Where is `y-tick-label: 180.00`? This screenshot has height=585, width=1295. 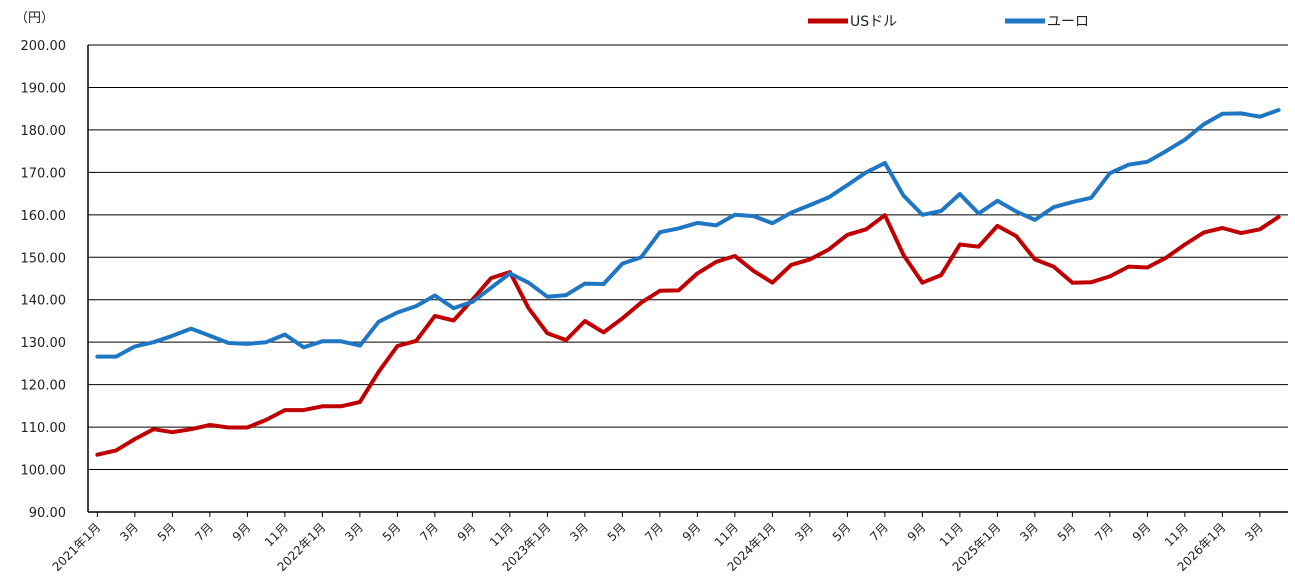
y-tick-label: 180.00 is located at coordinates (44, 131).